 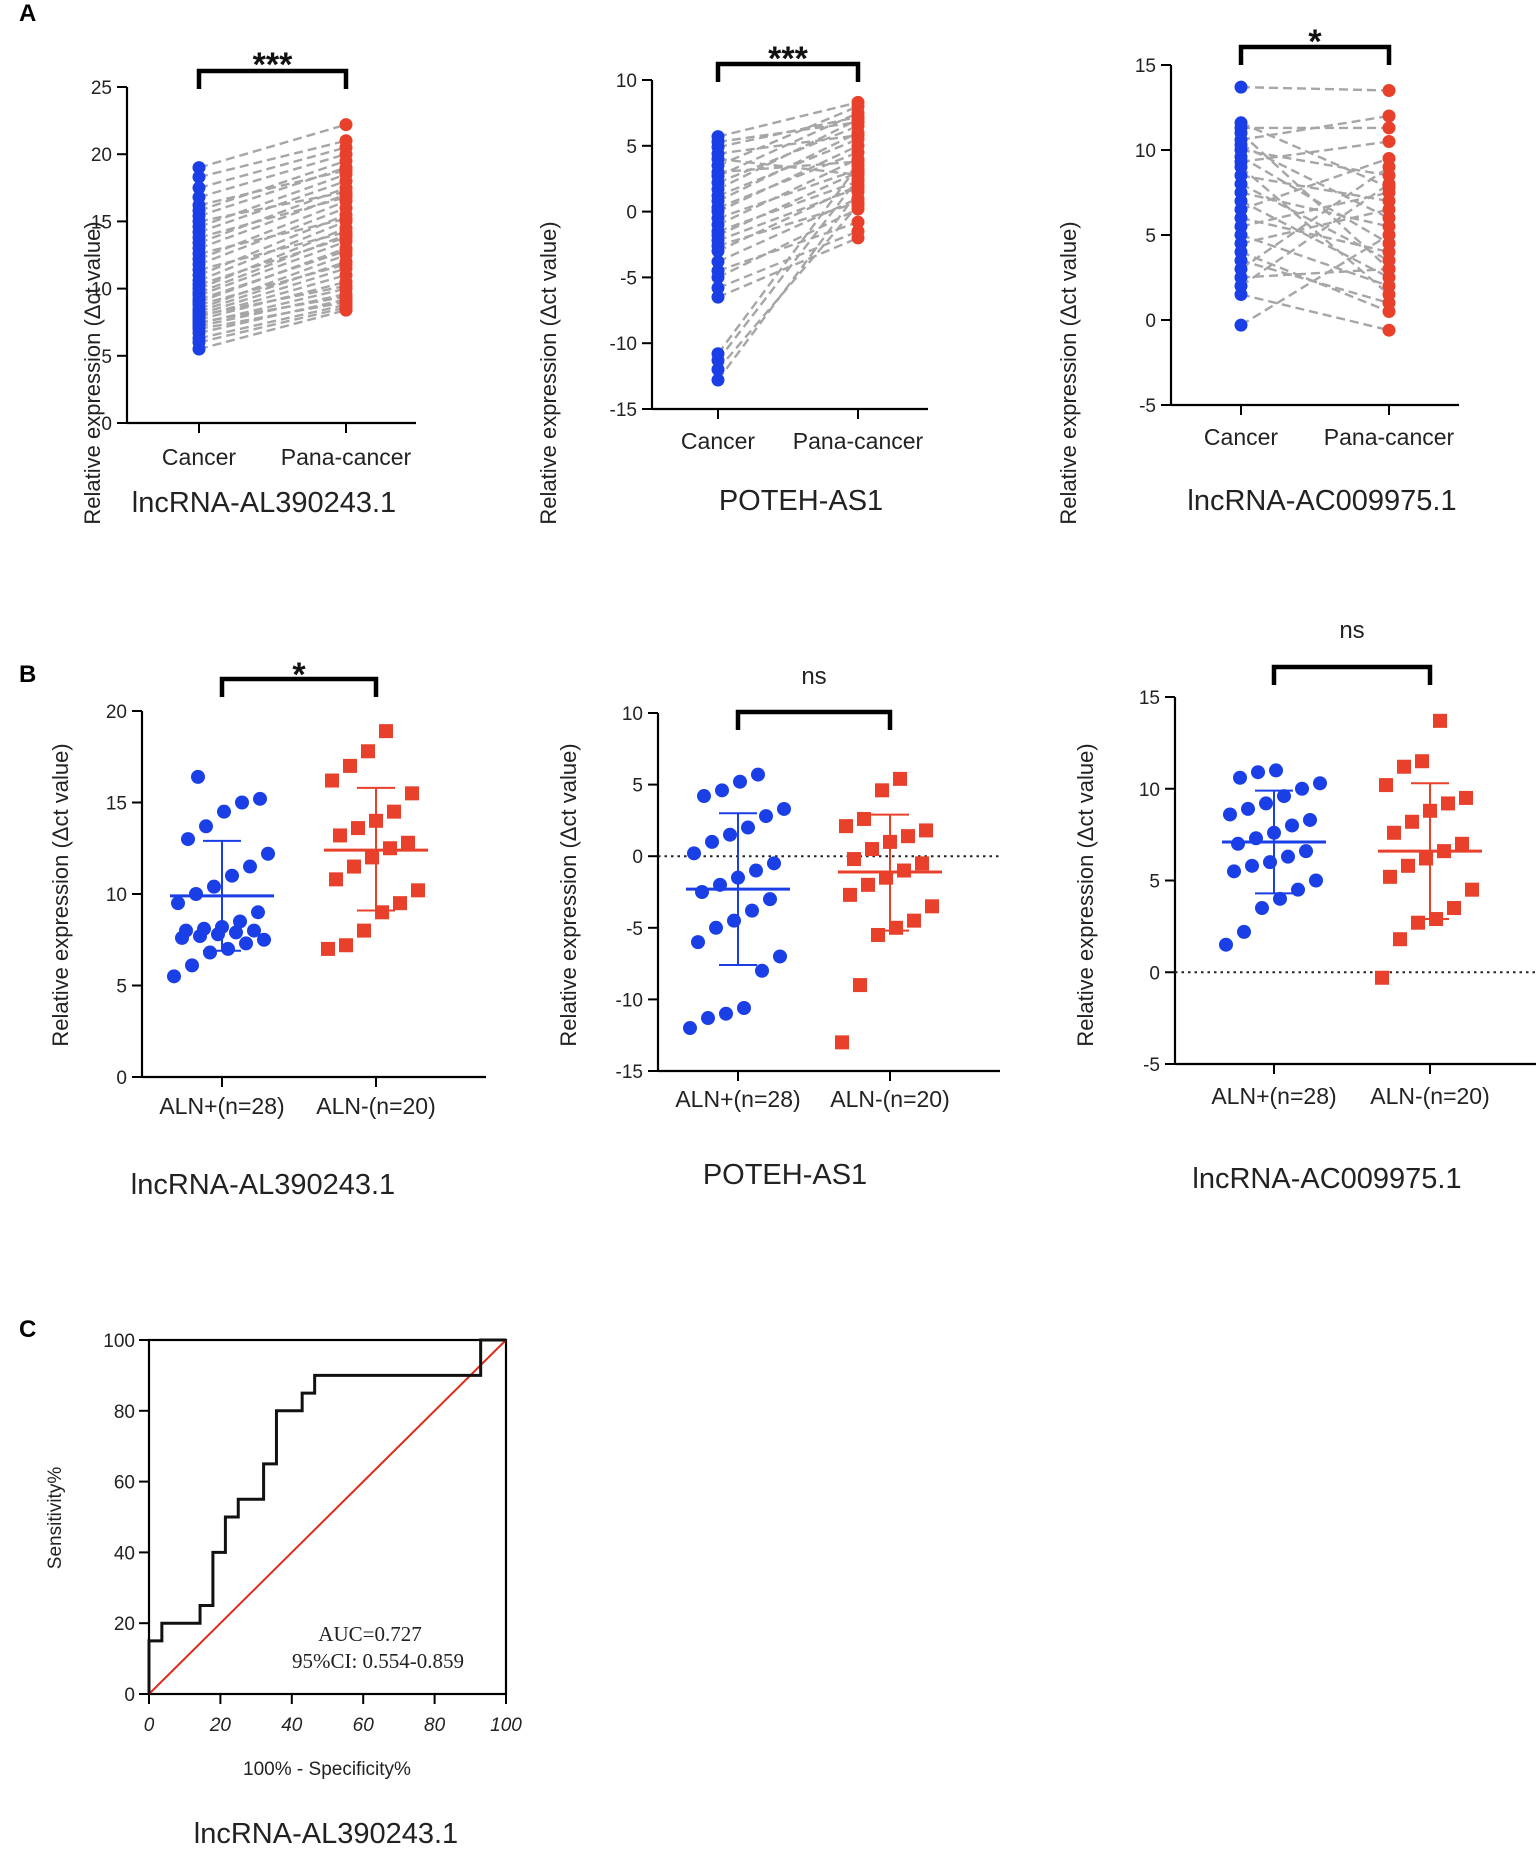 I want to click on x-category-label: ALN-(n=20), so click(x=1430, y=1096).